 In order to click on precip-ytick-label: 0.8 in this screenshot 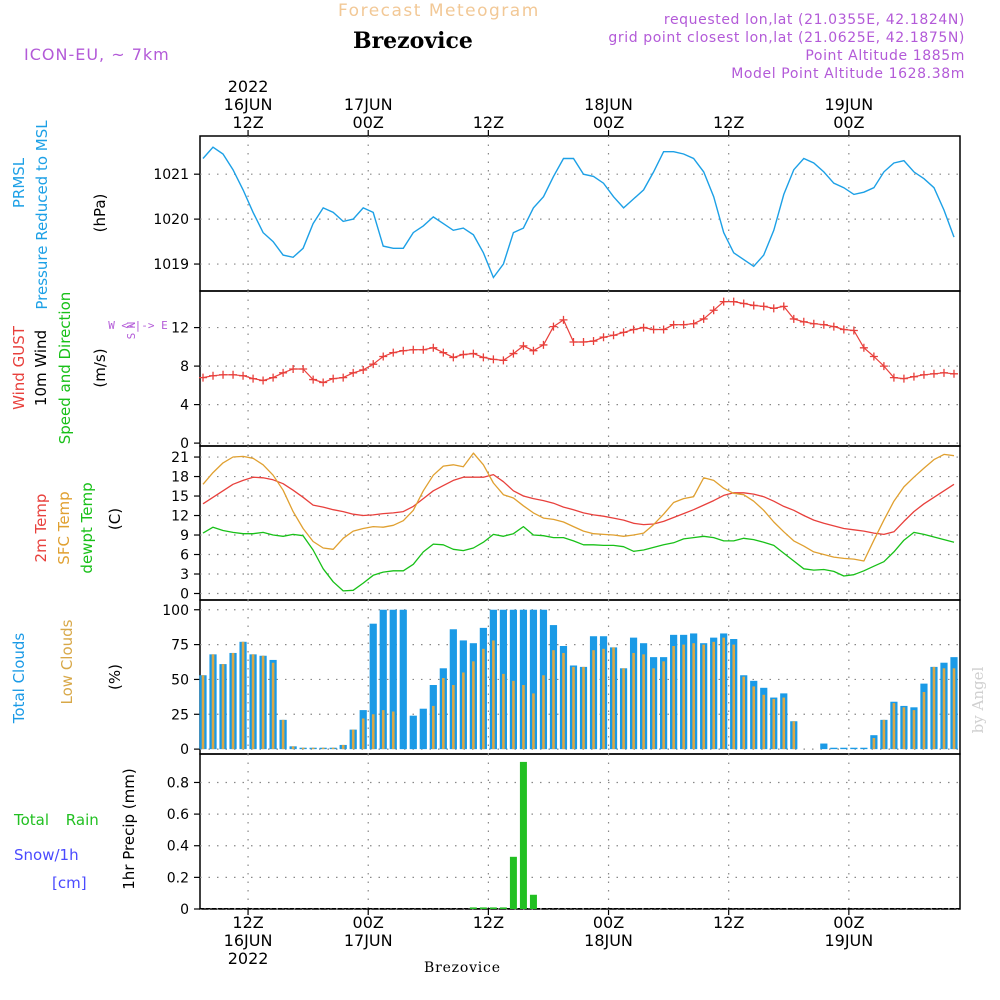, I will do `click(178, 783)`.